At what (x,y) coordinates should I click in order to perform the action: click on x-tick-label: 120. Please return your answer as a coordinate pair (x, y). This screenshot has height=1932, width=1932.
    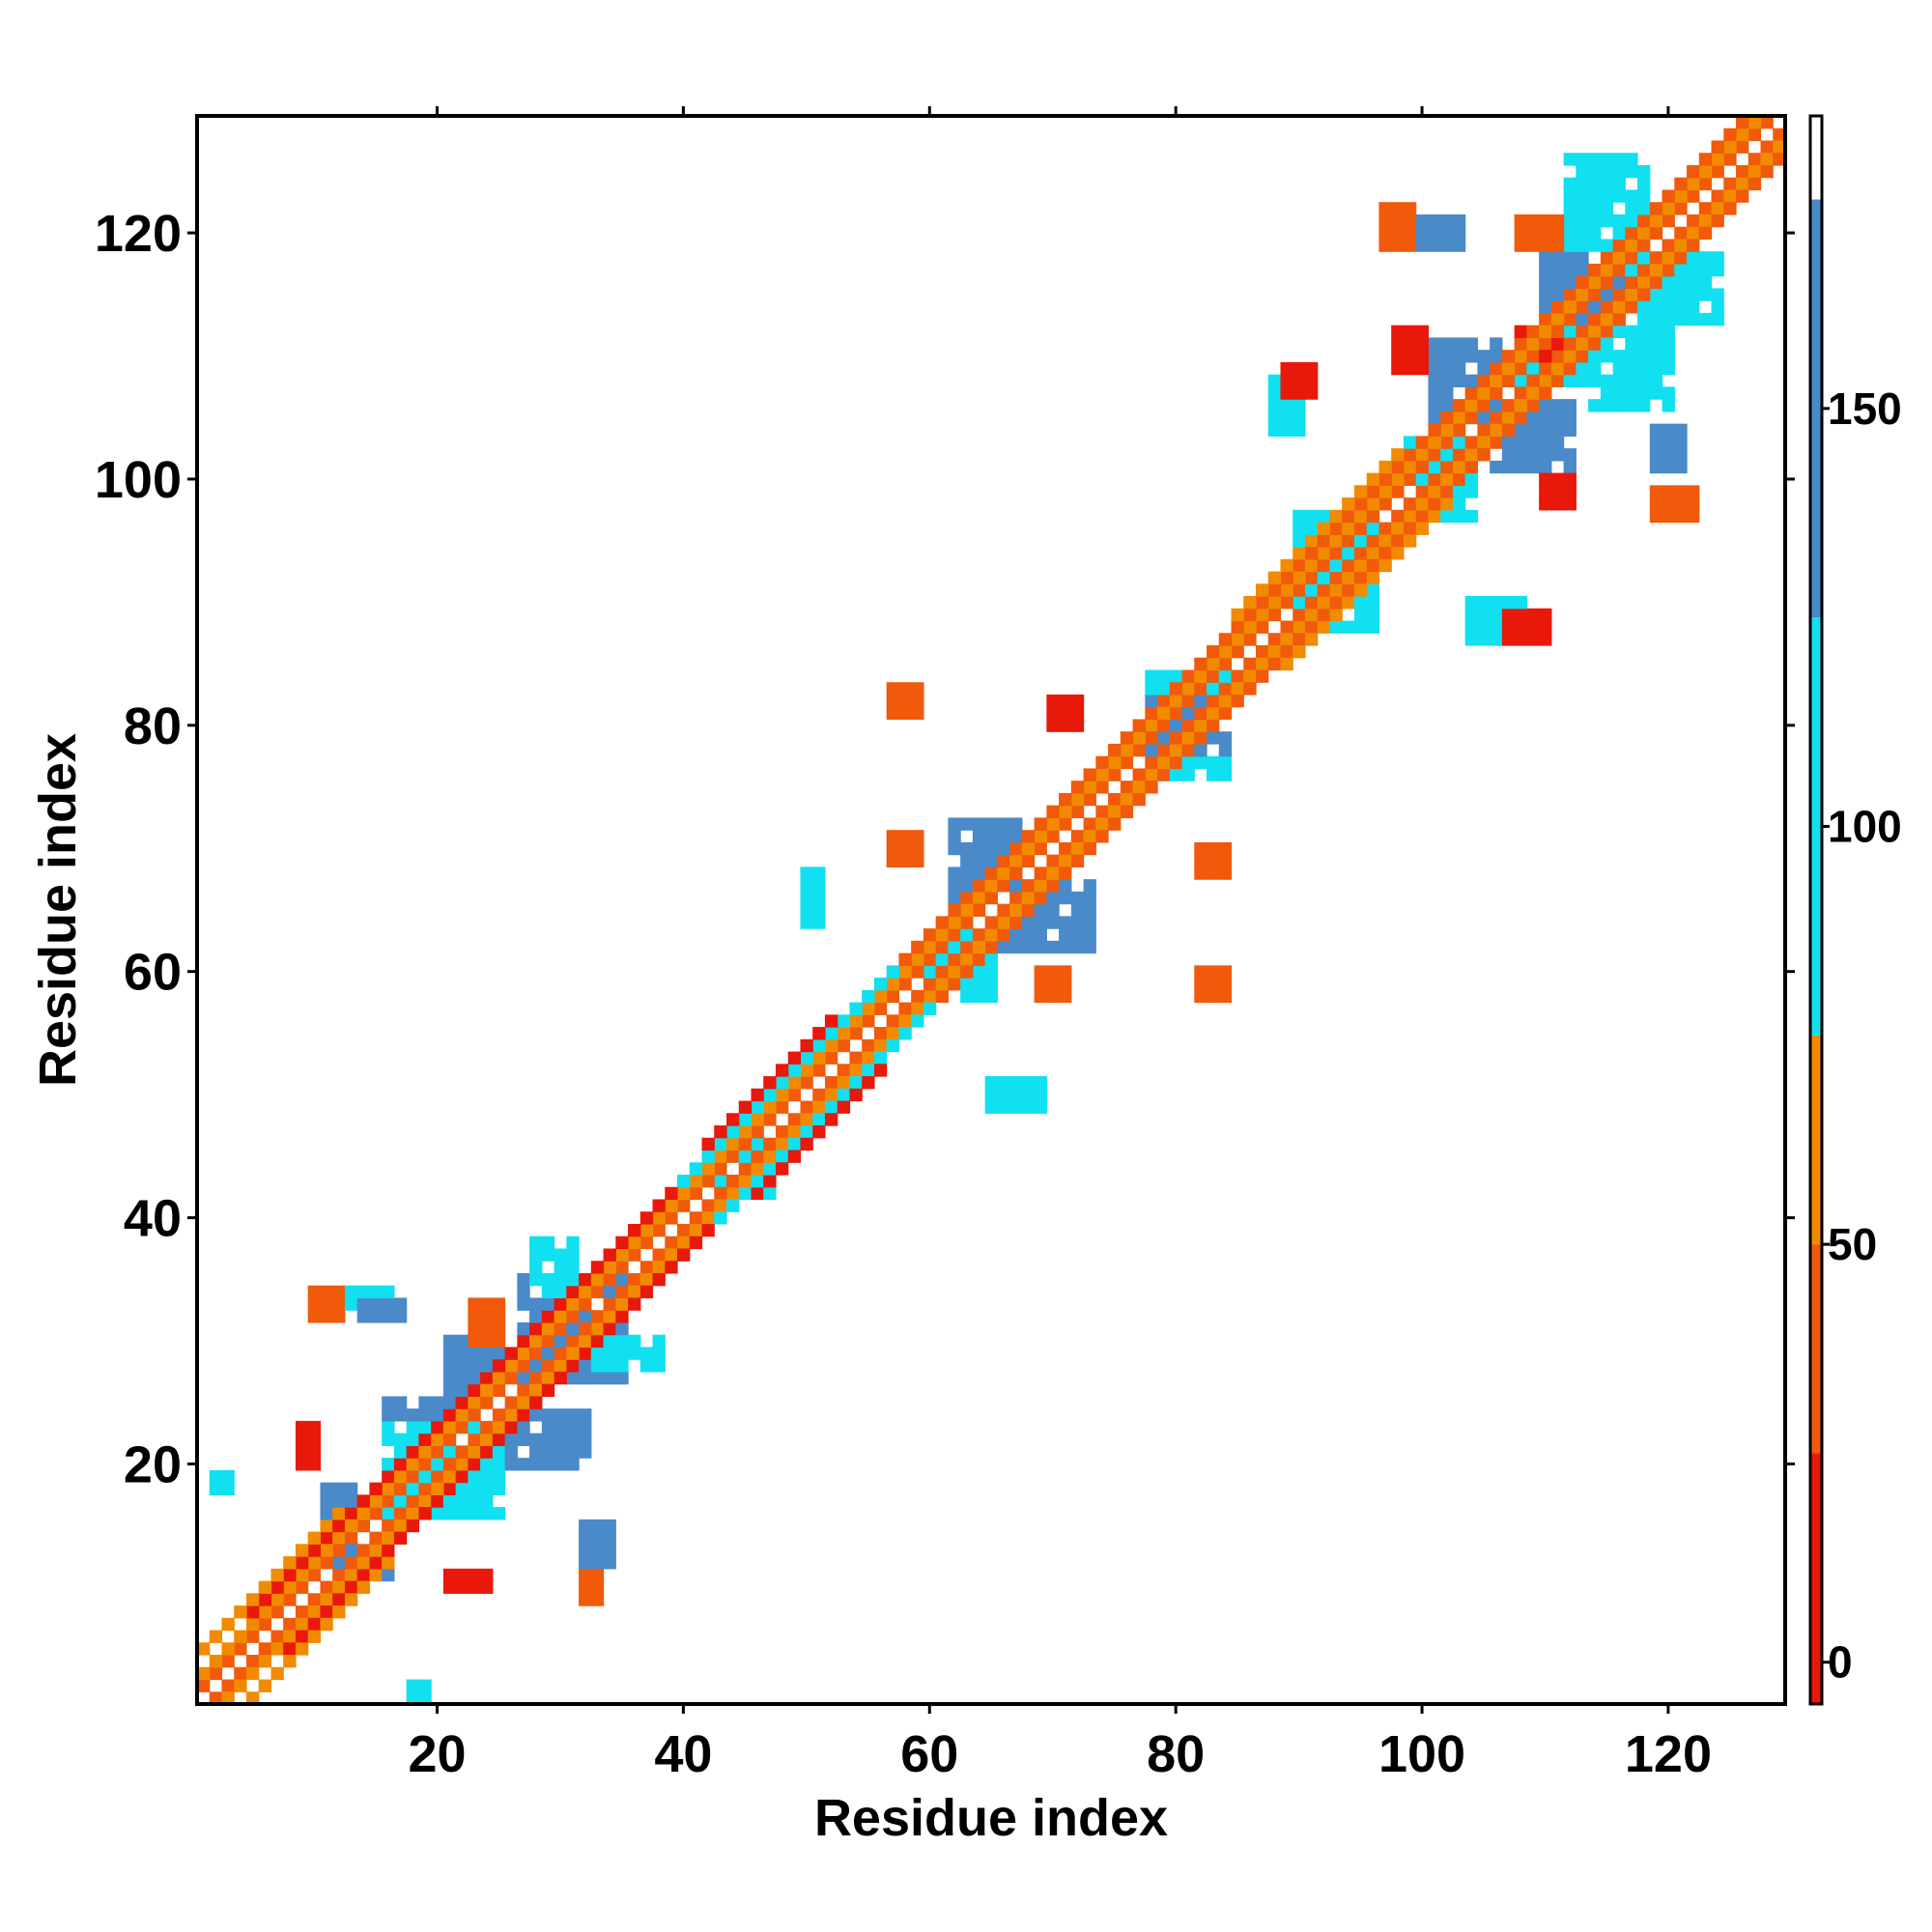
    Looking at the image, I should click on (1668, 1754).